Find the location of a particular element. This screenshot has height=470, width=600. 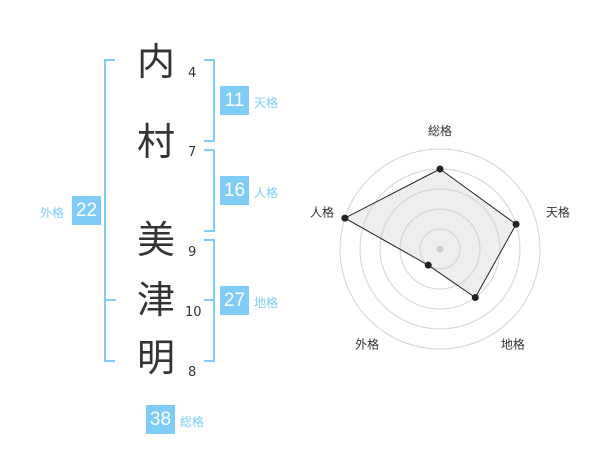

radar-ring is located at coordinates (440, 249).